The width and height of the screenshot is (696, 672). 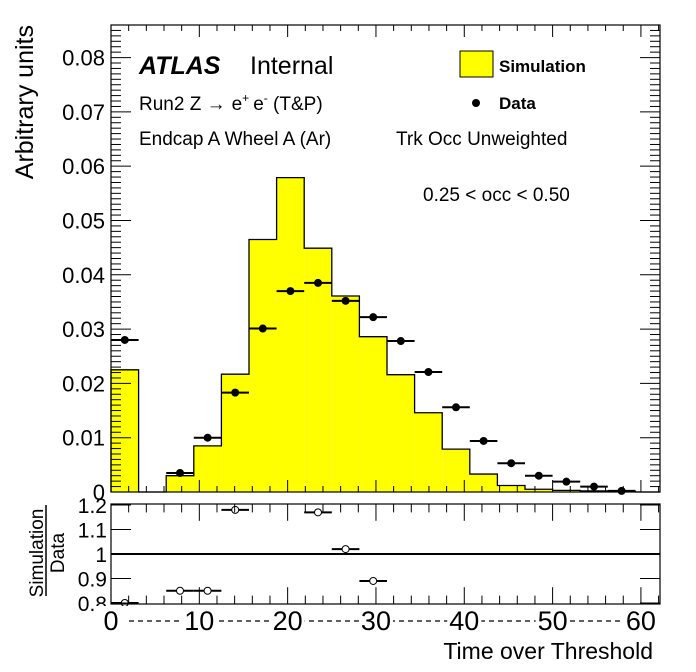 I want to click on main-y-tick-label: 0.04, so click(x=83, y=275).